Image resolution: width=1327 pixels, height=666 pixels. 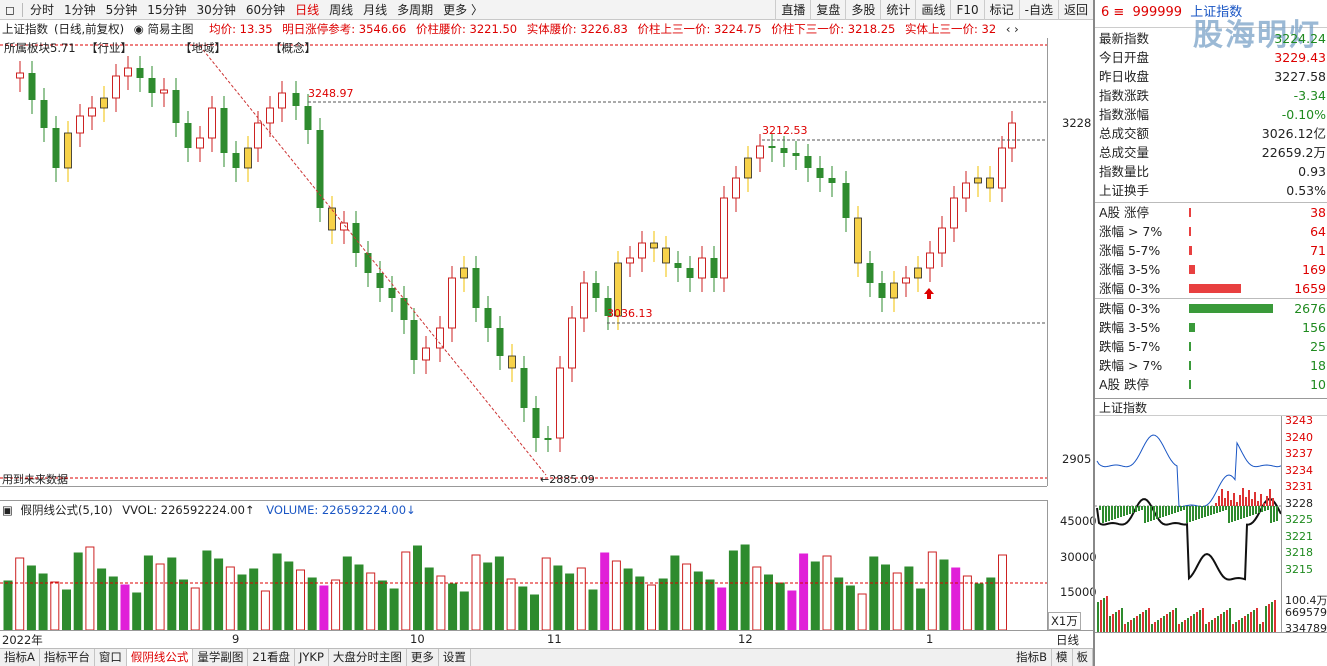 What do you see at coordinates (20, 657) in the screenshot?
I see `tab-indicator-a: 指标A` at bounding box center [20, 657].